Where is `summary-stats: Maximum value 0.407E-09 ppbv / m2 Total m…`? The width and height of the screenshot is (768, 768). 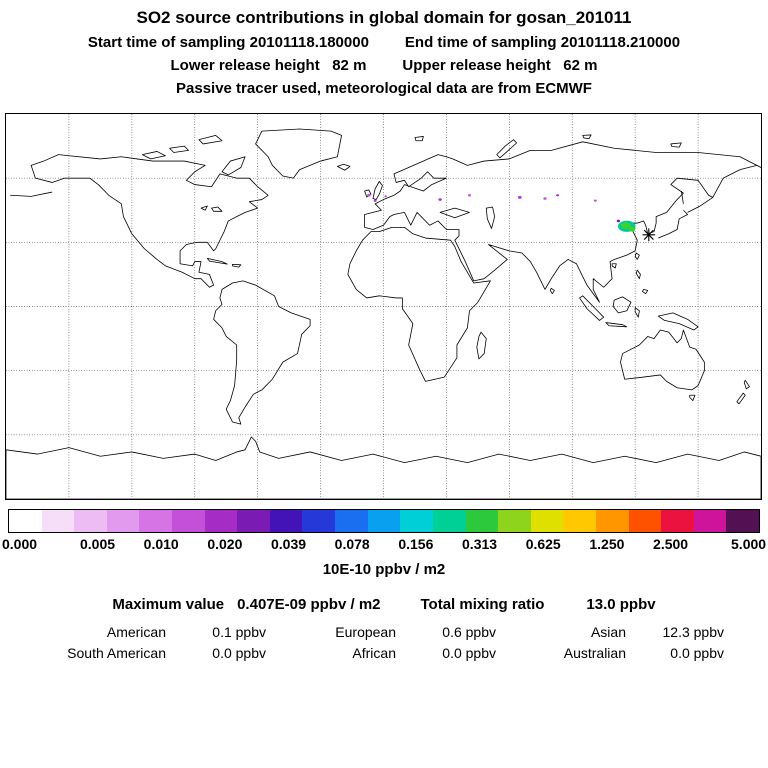 summary-stats: Maximum value 0.407E-09 ppbv / m2 Total m… is located at coordinates (384, 604).